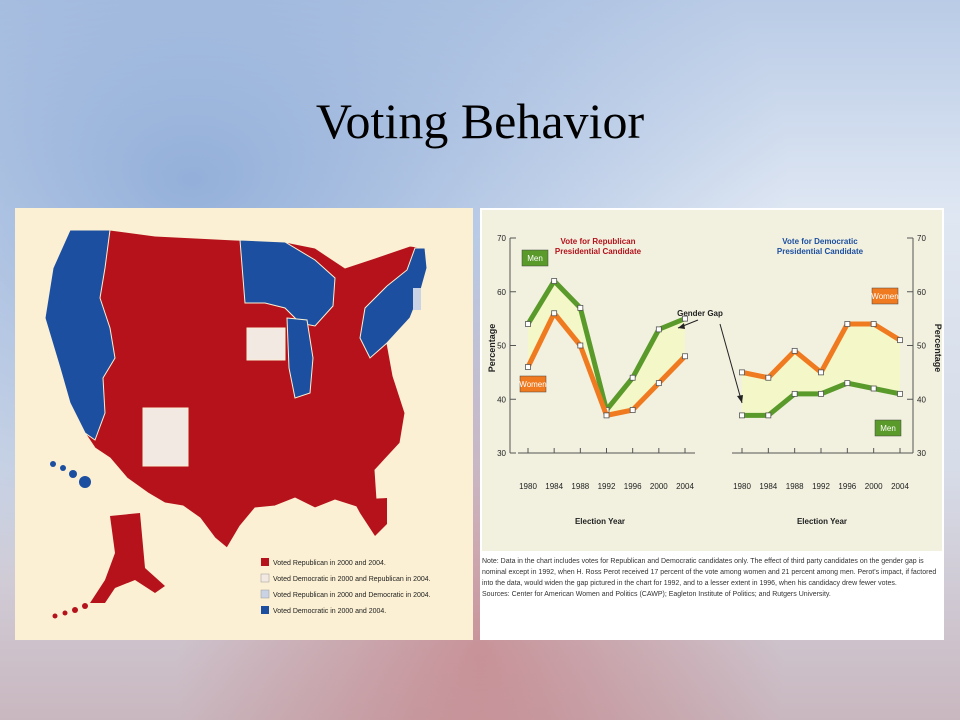 Image resolution: width=960 pixels, height=720 pixels. Describe the element at coordinates (265, 594) in the screenshot. I see `legend-swatch-rep-then-dem` at that location.